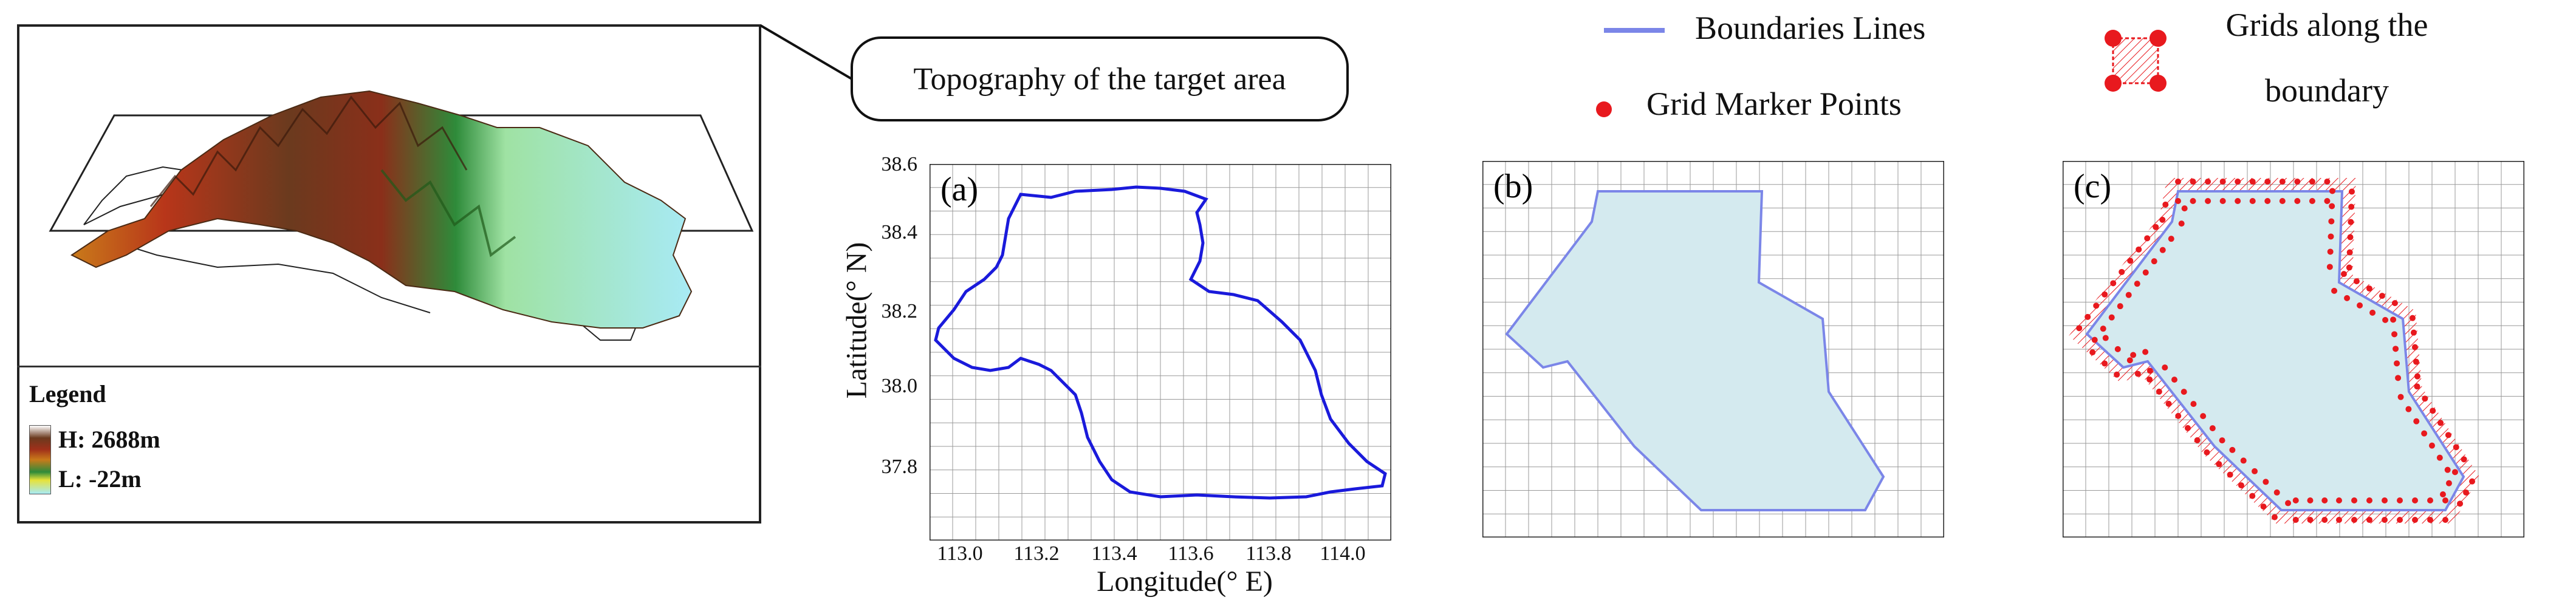 The width and height of the screenshot is (2576, 614). I want to click on legend-divider, so click(389, 367).